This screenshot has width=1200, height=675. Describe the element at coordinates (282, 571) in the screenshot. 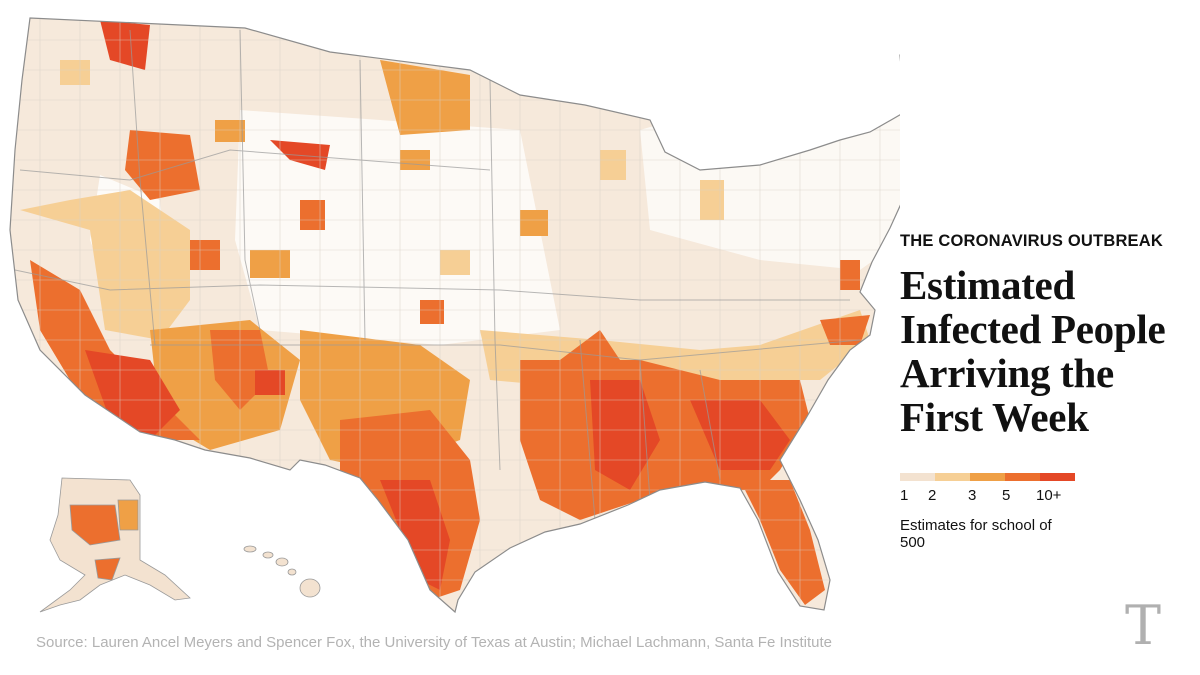

I see `hawaii-inset` at that location.